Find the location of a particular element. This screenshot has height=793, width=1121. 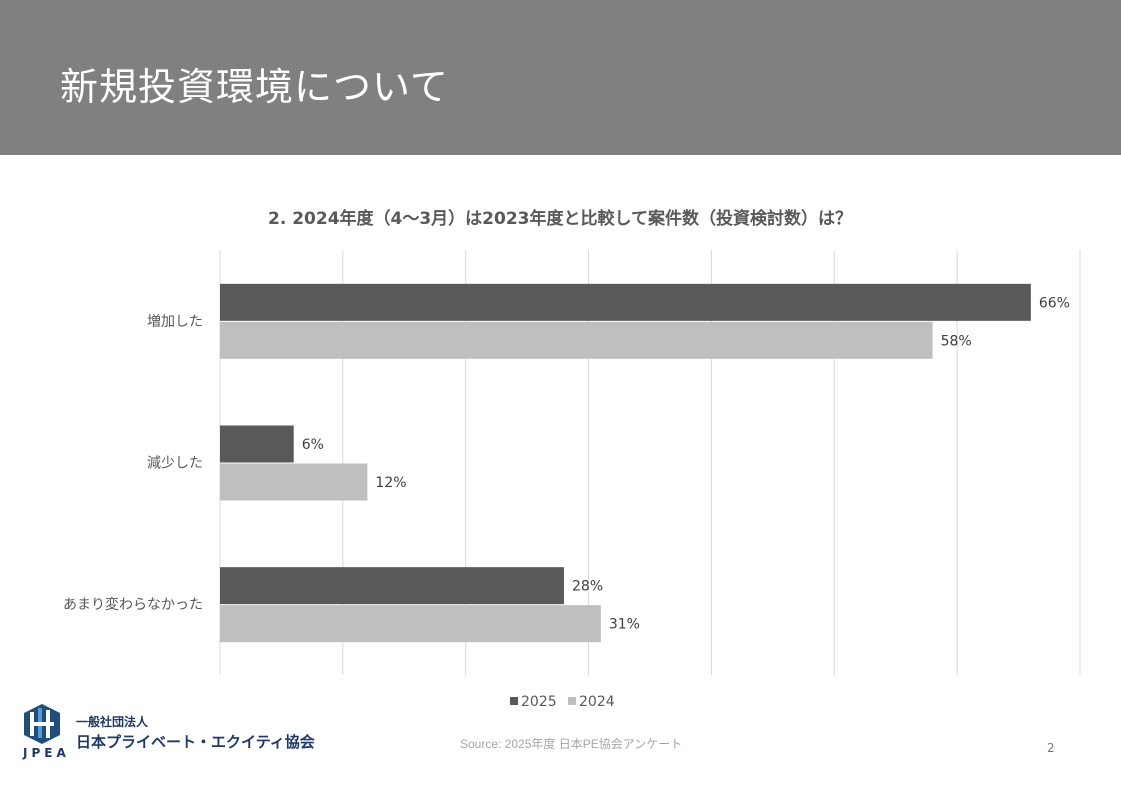

org-name: 日本プライベート・エクイティ協会 is located at coordinates (195, 742).